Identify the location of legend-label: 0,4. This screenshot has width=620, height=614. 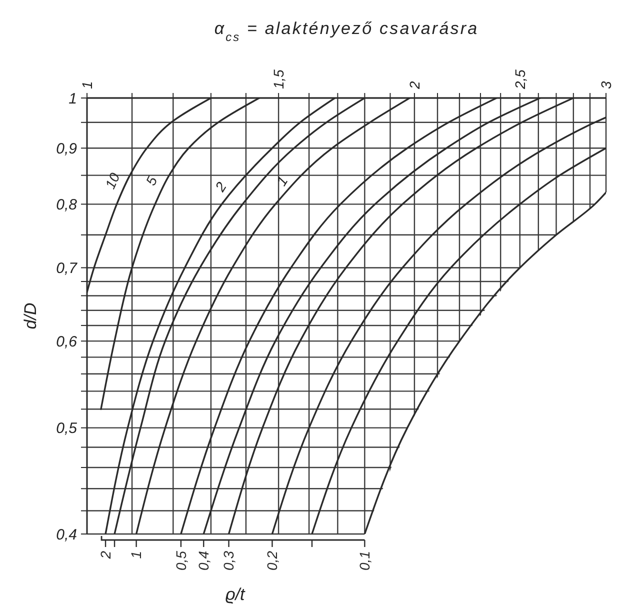
(204, 560).